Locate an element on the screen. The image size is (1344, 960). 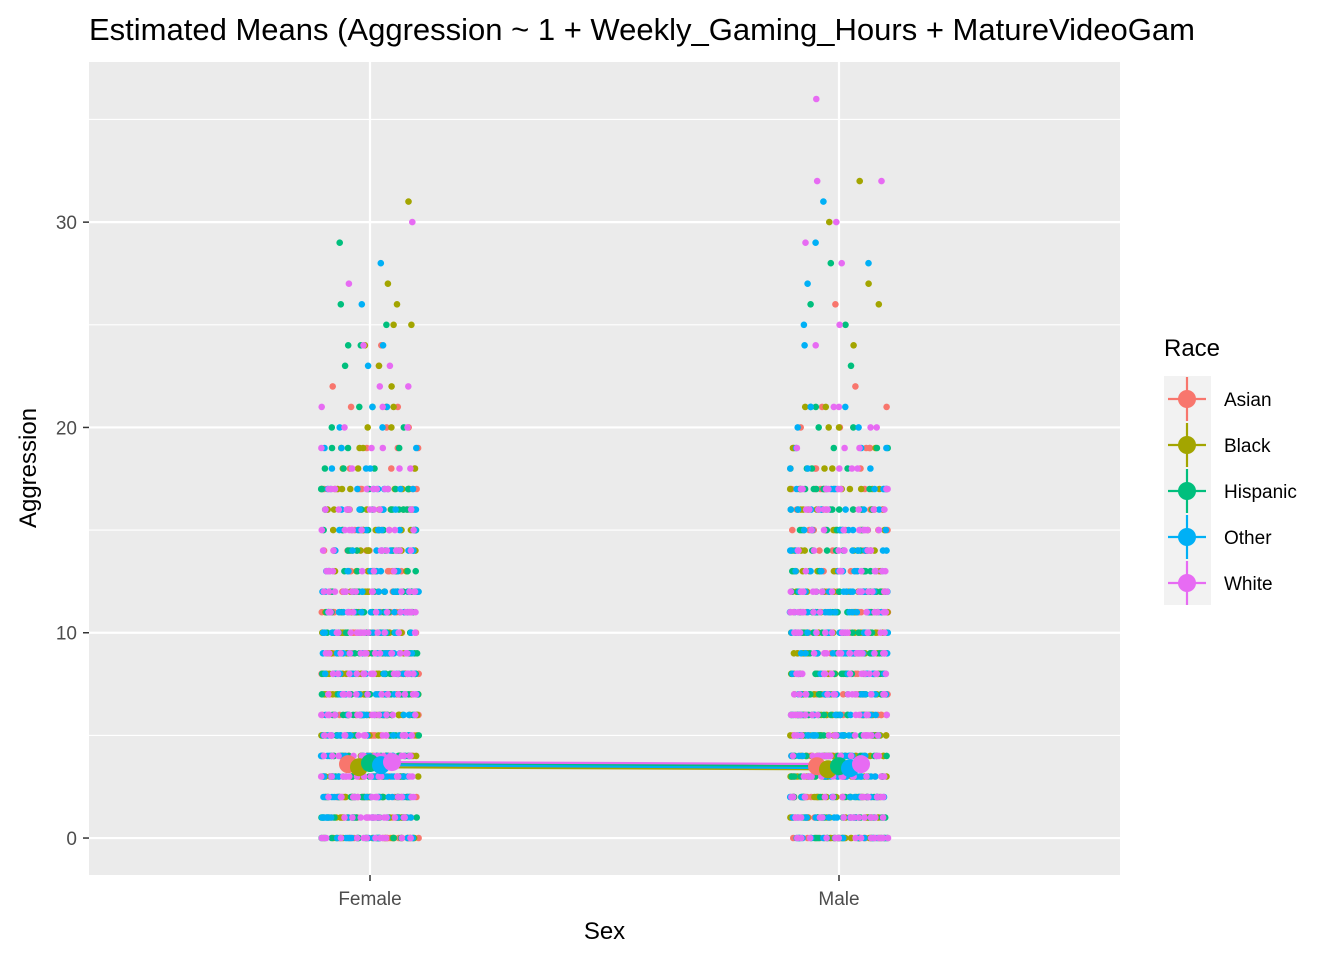
legend-key-point is located at coordinates (1187, 537).